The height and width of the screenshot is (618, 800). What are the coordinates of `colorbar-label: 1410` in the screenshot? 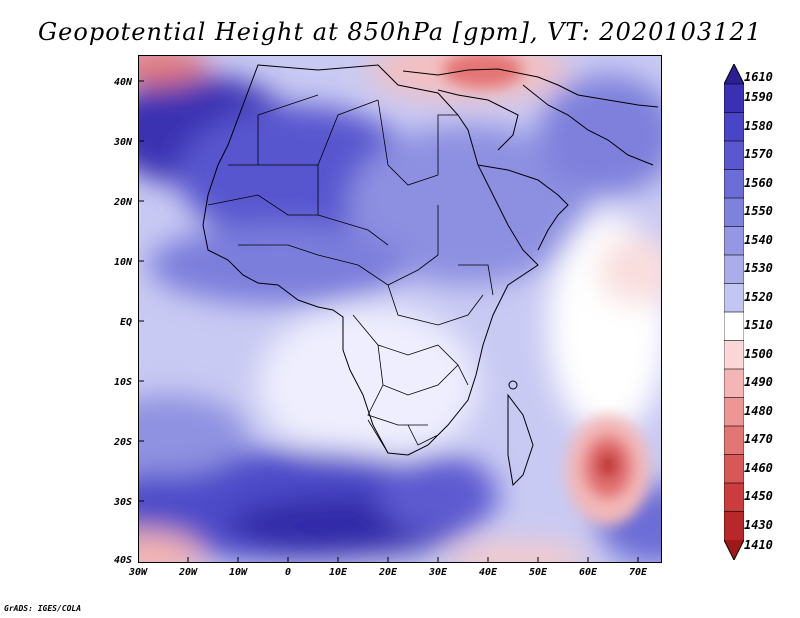 It's located at (758, 545).